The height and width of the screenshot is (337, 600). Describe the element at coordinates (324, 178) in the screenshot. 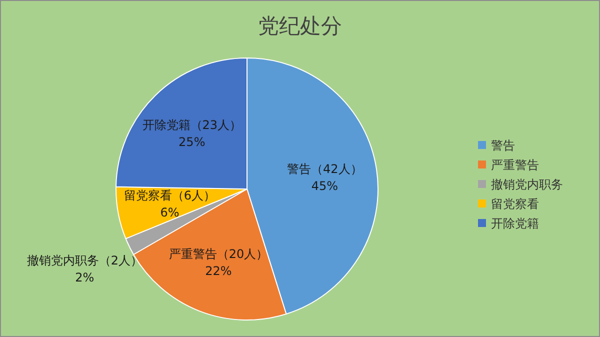

I see `data-label: 警告（42人） 45%` at that location.